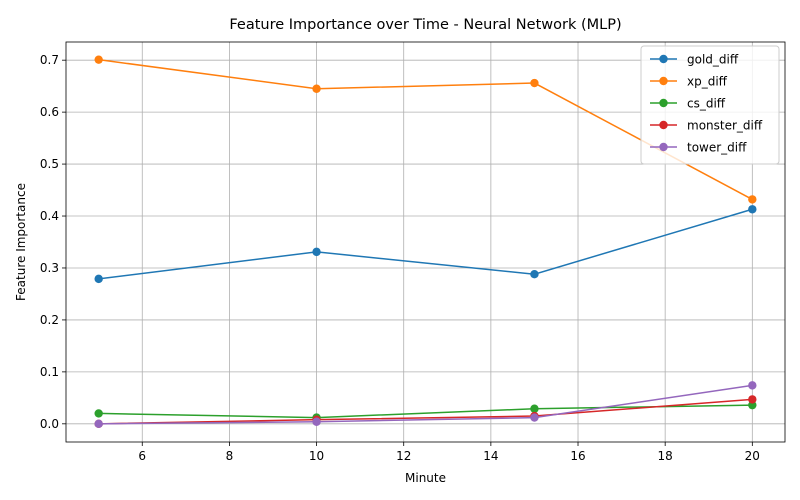 This screenshot has height=500, width=800. Describe the element at coordinates (717, 148) in the screenshot. I see `legend-label: tower_diff` at that location.